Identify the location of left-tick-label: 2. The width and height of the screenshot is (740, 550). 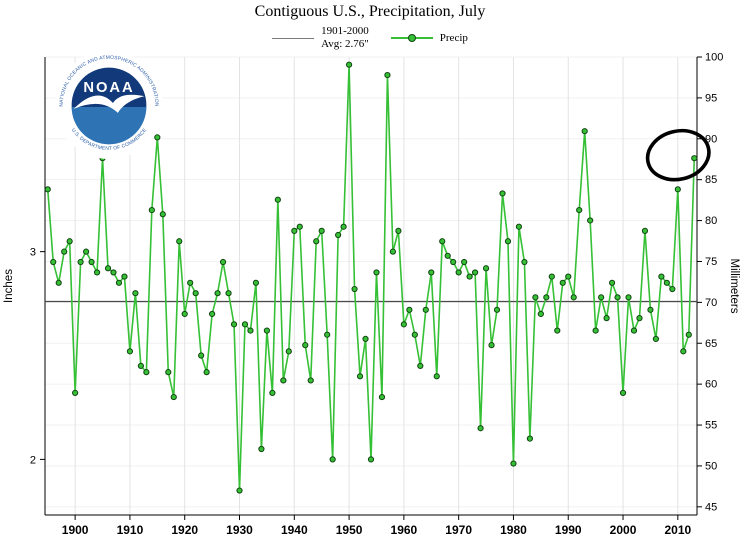
(33, 460).